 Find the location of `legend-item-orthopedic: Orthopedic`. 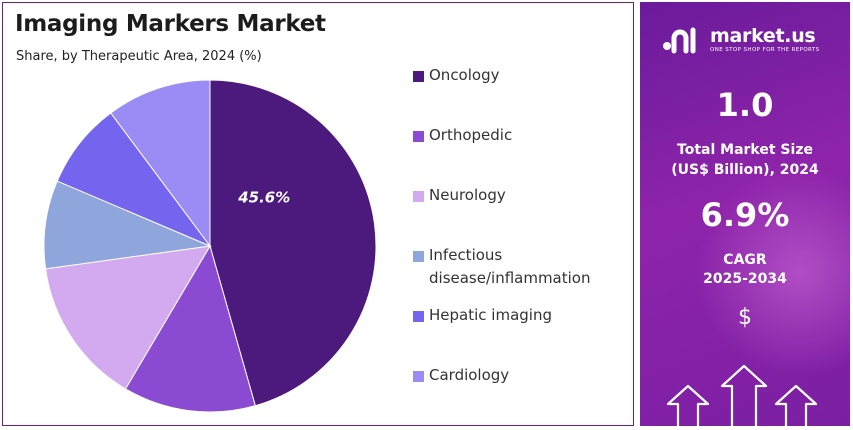

legend-item-orthopedic: Orthopedic is located at coordinates (523, 136).